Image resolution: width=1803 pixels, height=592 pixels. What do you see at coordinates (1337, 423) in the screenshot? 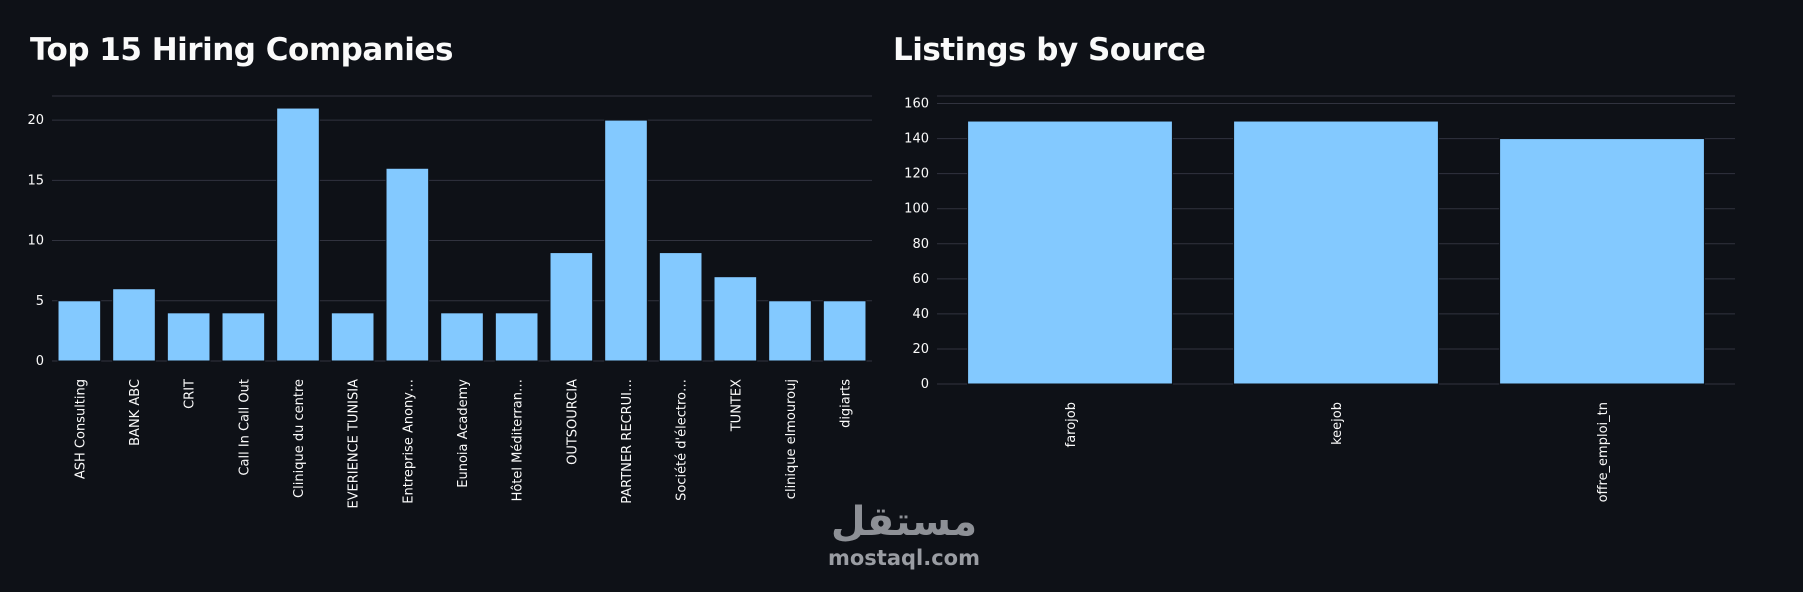
I see `x-tick-label: keejob` at bounding box center [1337, 423].